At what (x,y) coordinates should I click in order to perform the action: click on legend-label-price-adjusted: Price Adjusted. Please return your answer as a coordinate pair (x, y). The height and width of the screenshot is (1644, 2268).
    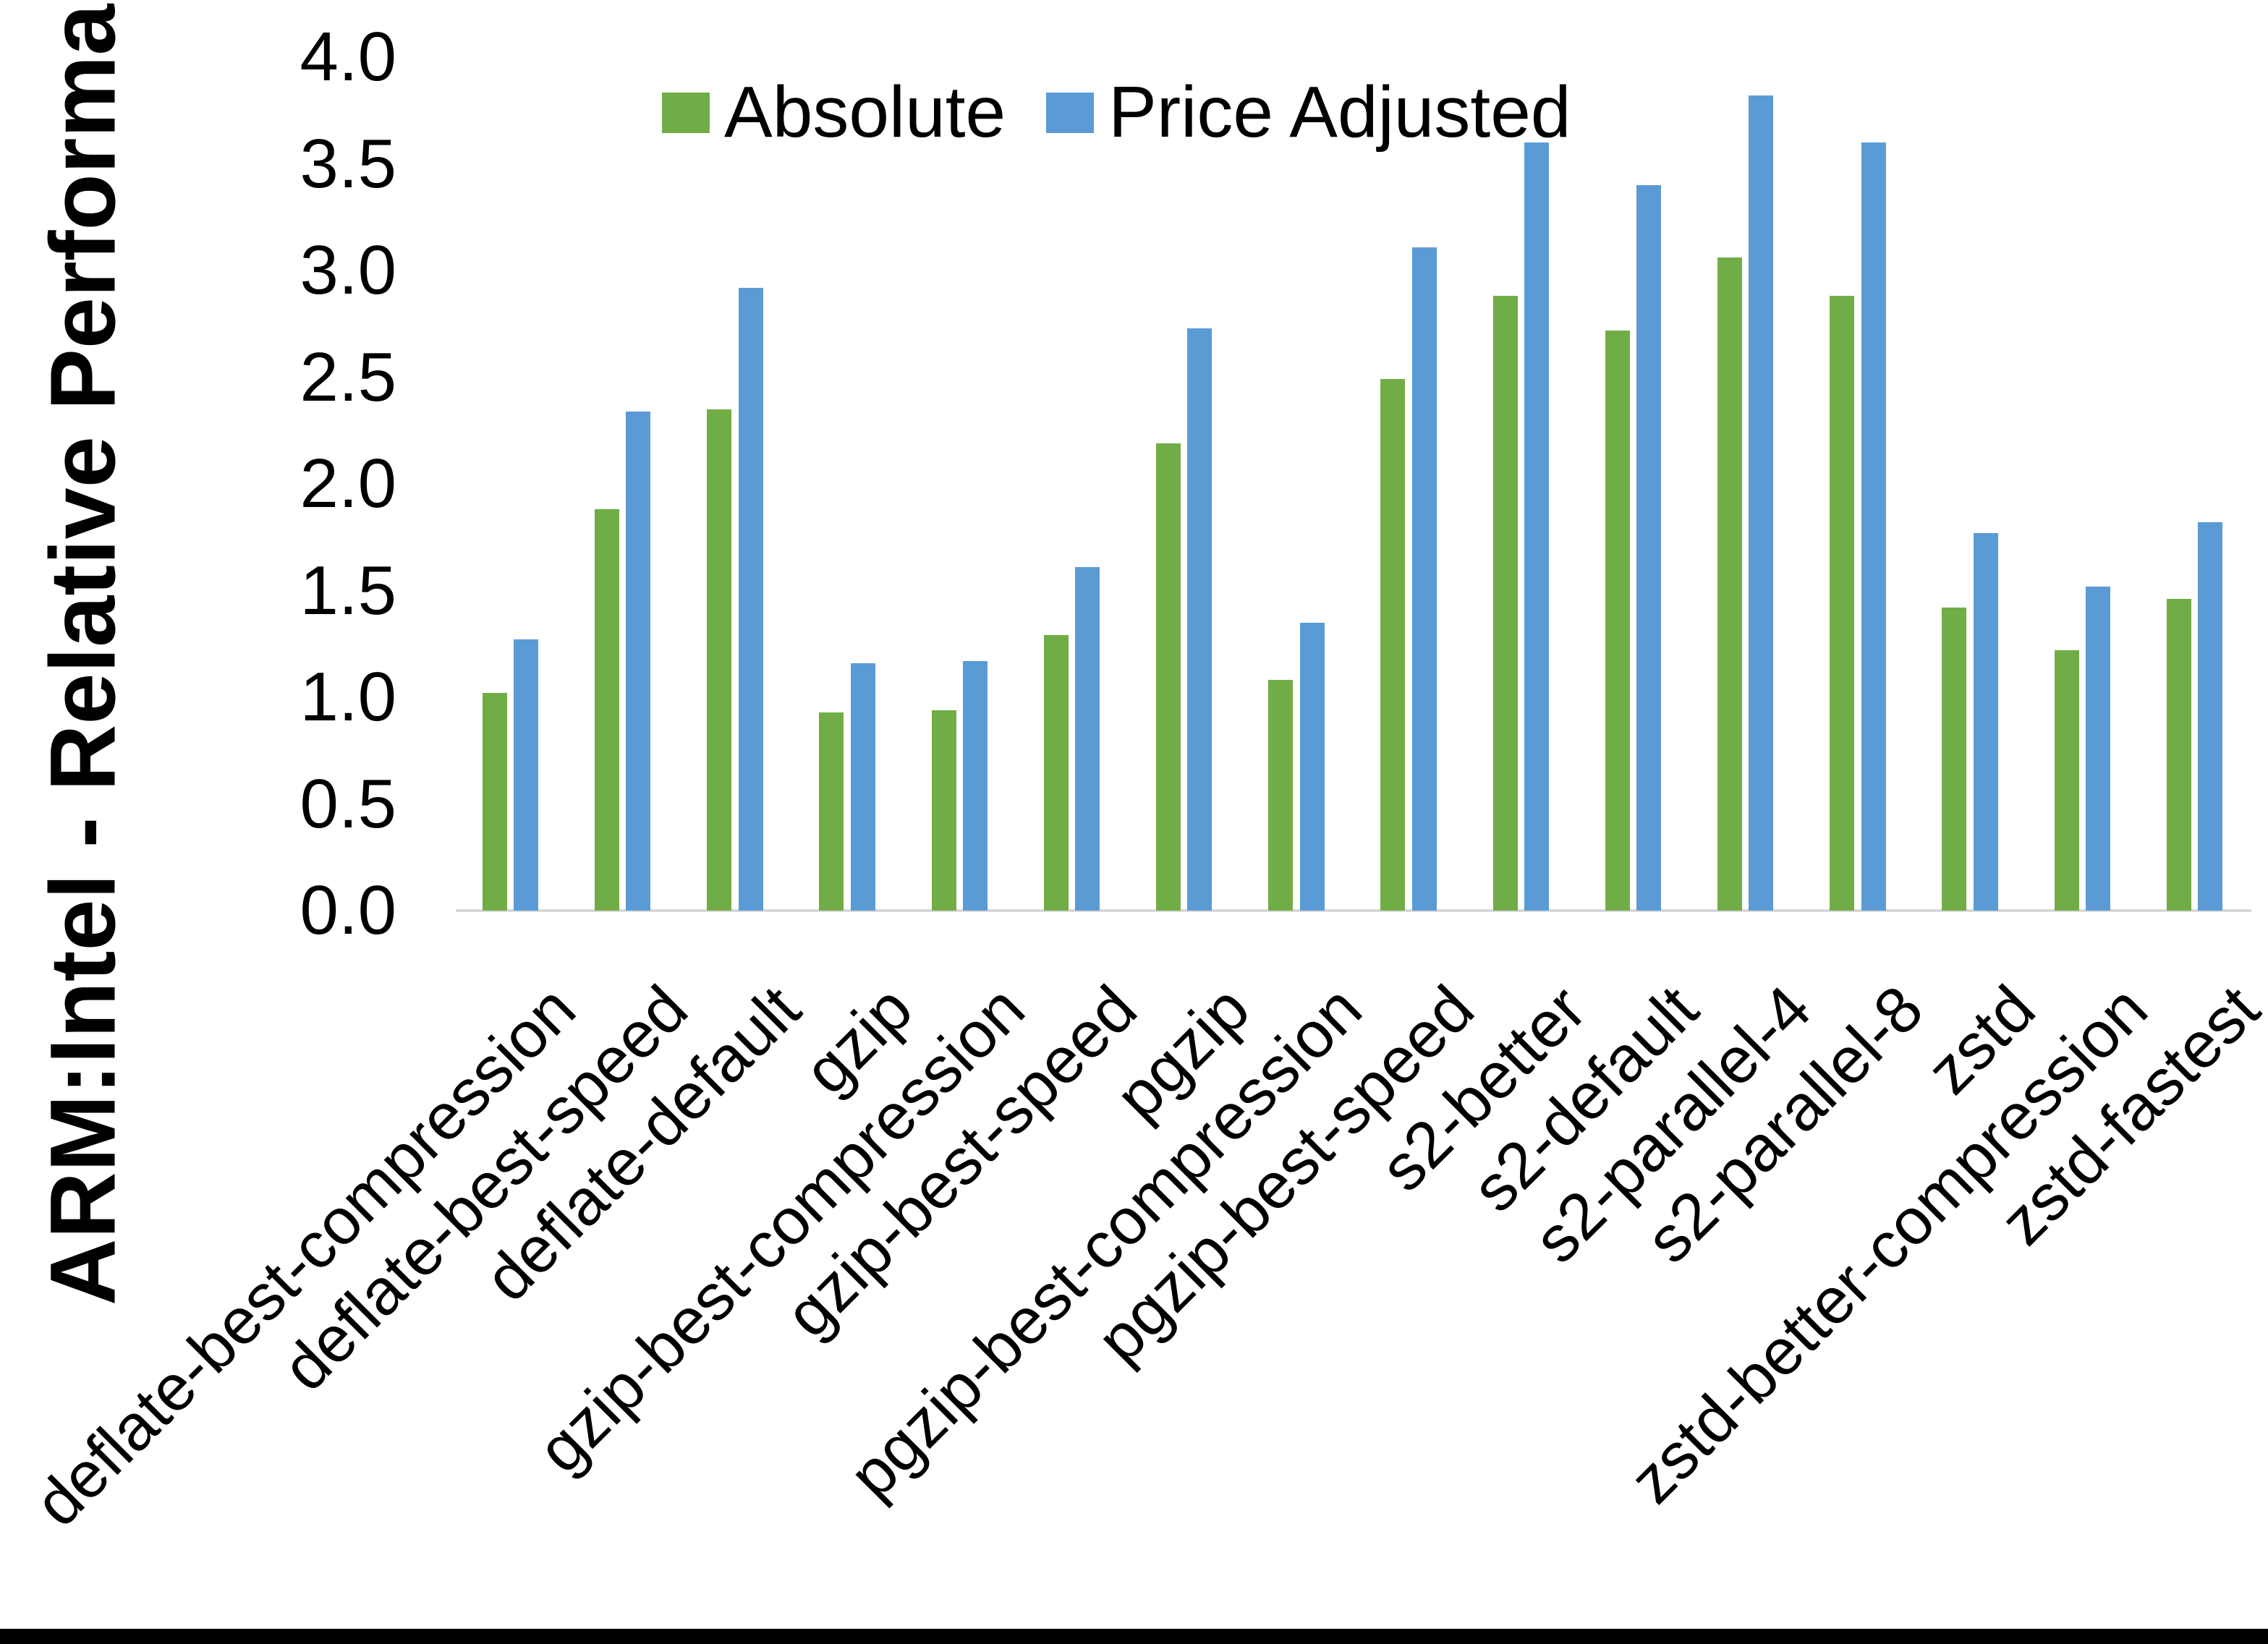
    Looking at the image, I should click on (1339, 112).